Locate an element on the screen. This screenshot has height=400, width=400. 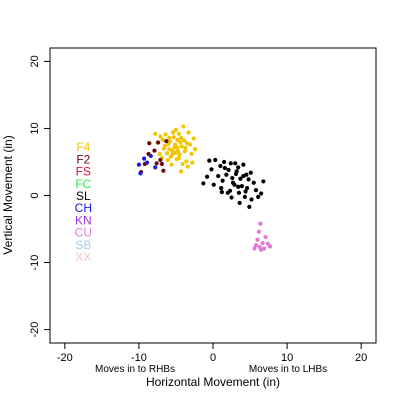
legend-item-fs: FS is located at coordinates (83, 172).